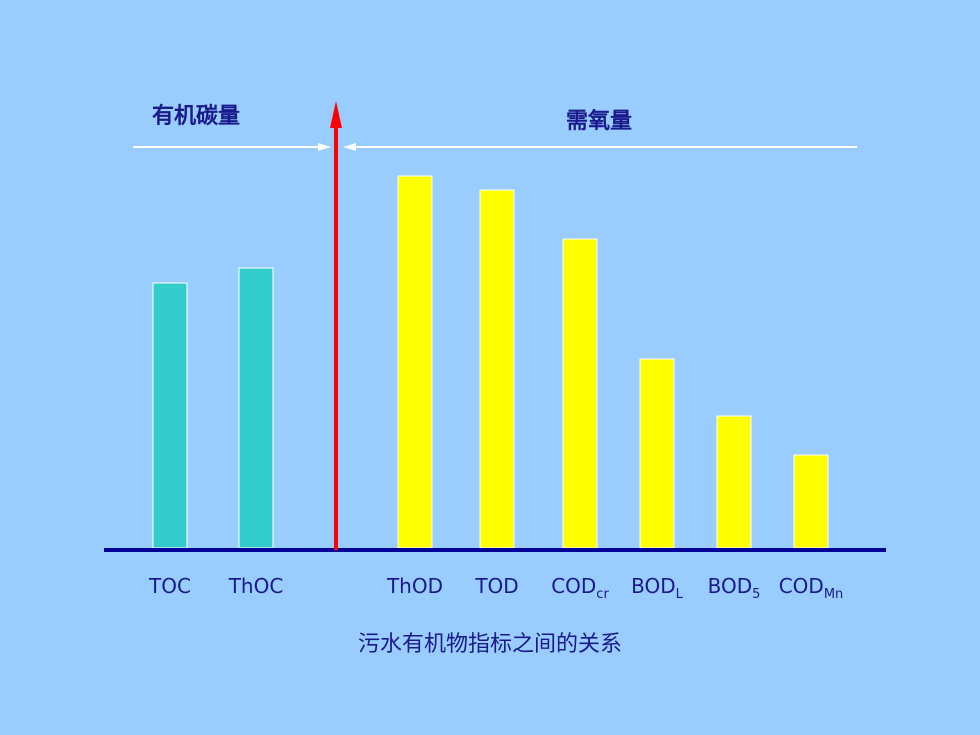 The image size is (980, 735). What do you see at coordinates (657, 588) in the screenshot?
I see `tick-label-bodl: BODL` at bounding box center [657, 588].